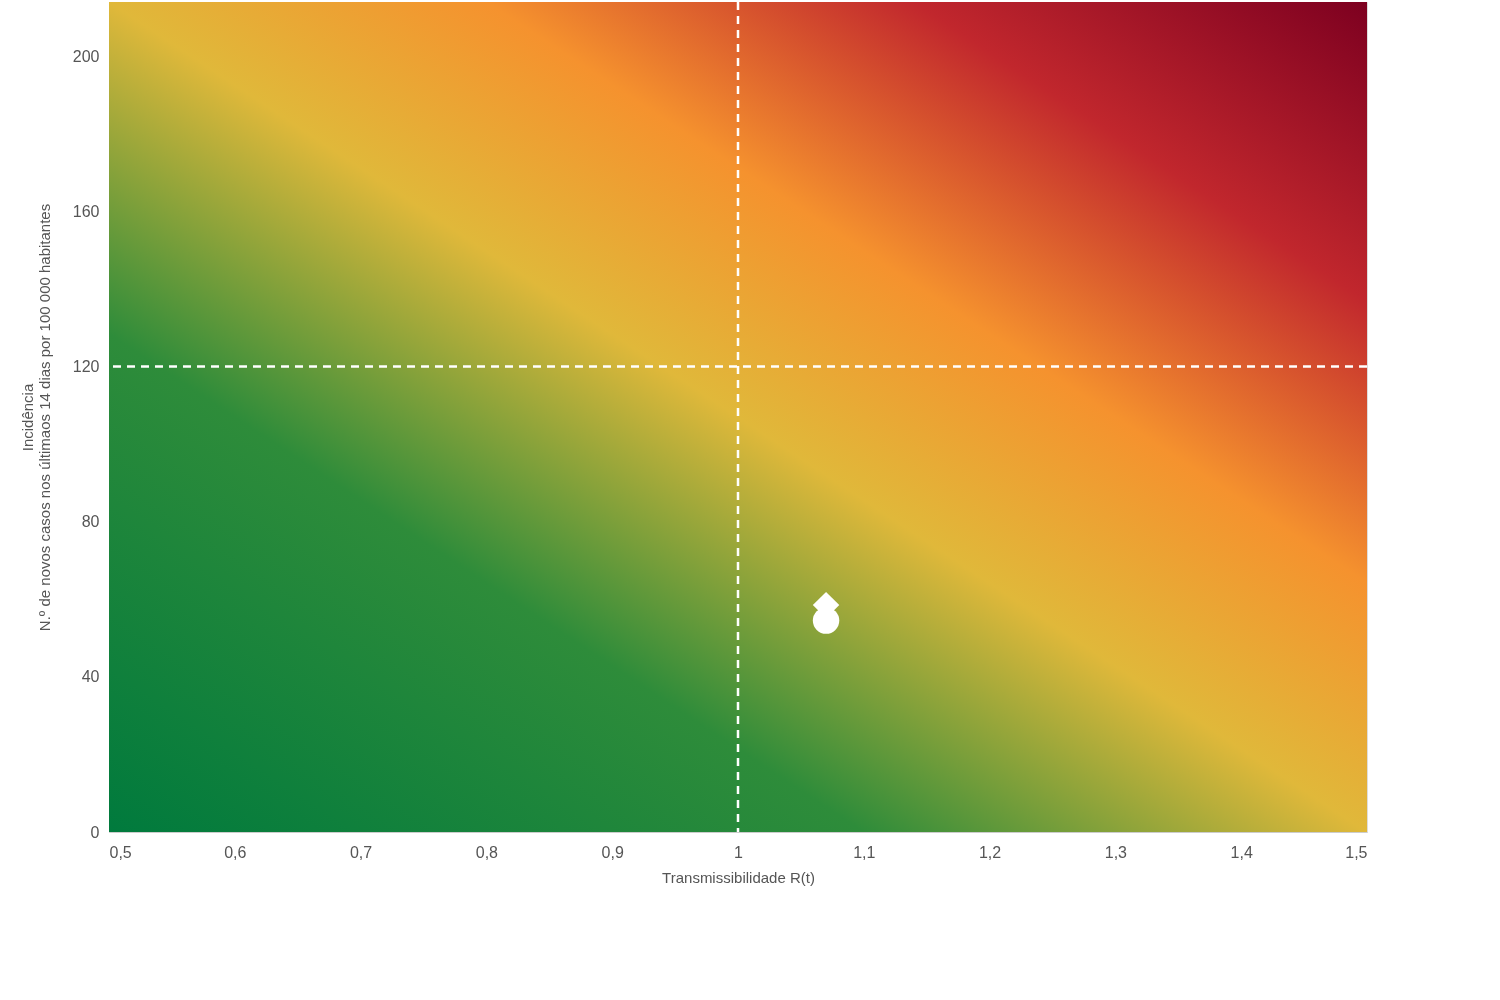 The height and width of the screenshot is (1000, 1500). What do you see at coordinates (1241, 852) in the screenshot?
I see `x-tick-label: 1,4` at bounding box center [1241, 852].